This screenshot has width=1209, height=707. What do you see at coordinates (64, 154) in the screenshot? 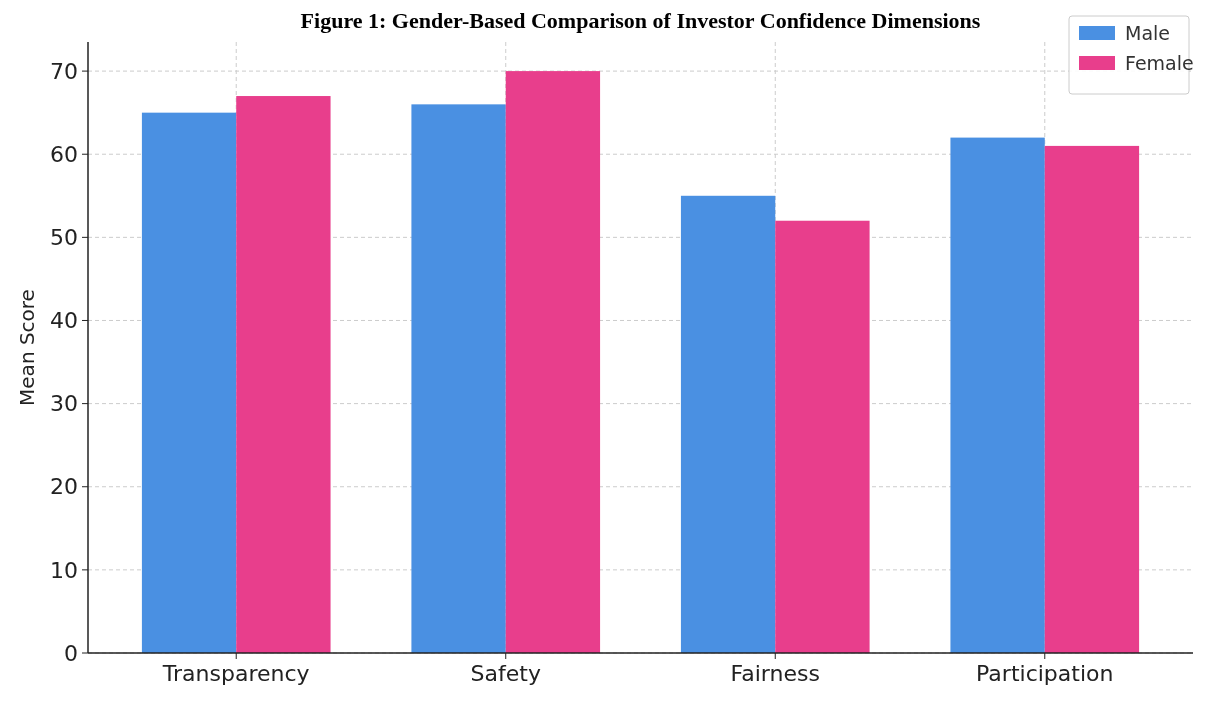
I see `y-tick-label: 60` at bounding box center [64, 154].